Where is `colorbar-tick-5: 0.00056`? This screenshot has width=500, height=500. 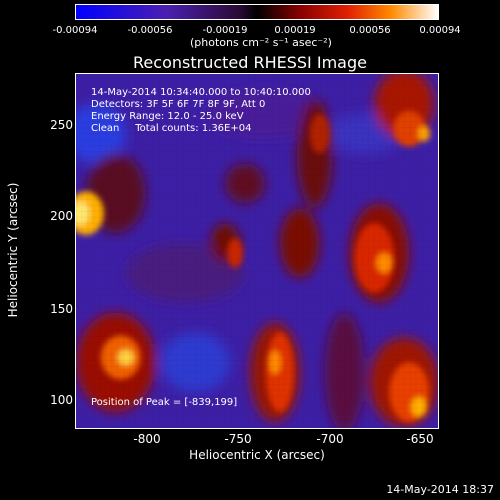
colorbar-tick-5: 0.00056 is located at coordinates (370, 30).